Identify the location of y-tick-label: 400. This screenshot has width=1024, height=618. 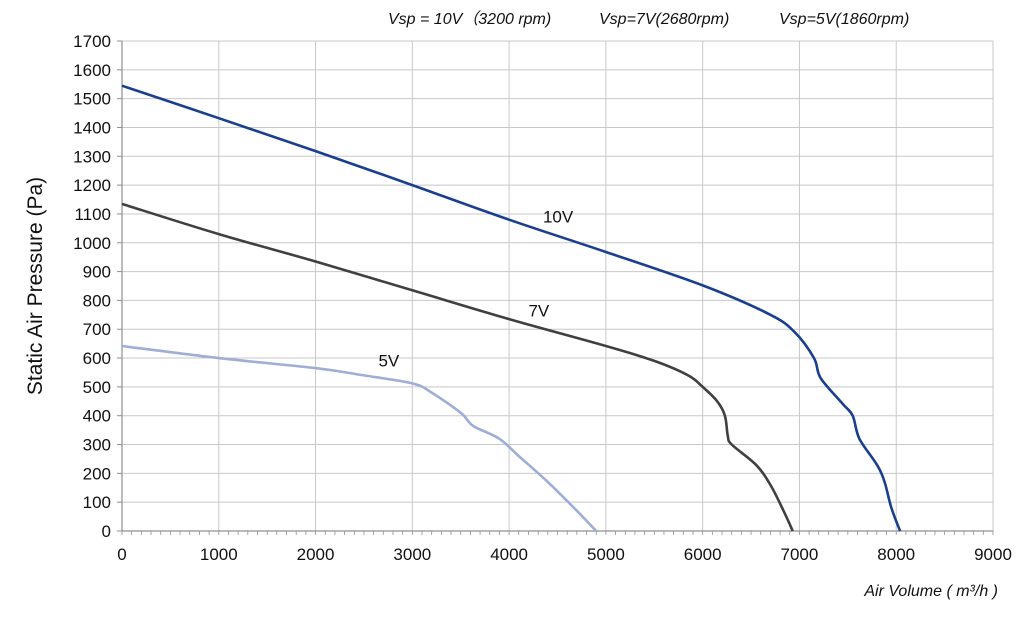
(97, 416).